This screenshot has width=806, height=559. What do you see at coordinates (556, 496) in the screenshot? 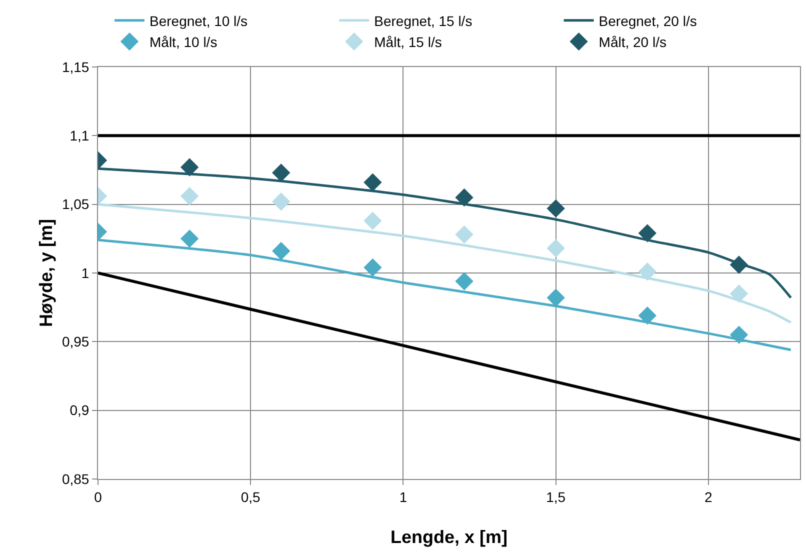
I see `x-tick-label: 1,5` at bounding box center [556, 496].